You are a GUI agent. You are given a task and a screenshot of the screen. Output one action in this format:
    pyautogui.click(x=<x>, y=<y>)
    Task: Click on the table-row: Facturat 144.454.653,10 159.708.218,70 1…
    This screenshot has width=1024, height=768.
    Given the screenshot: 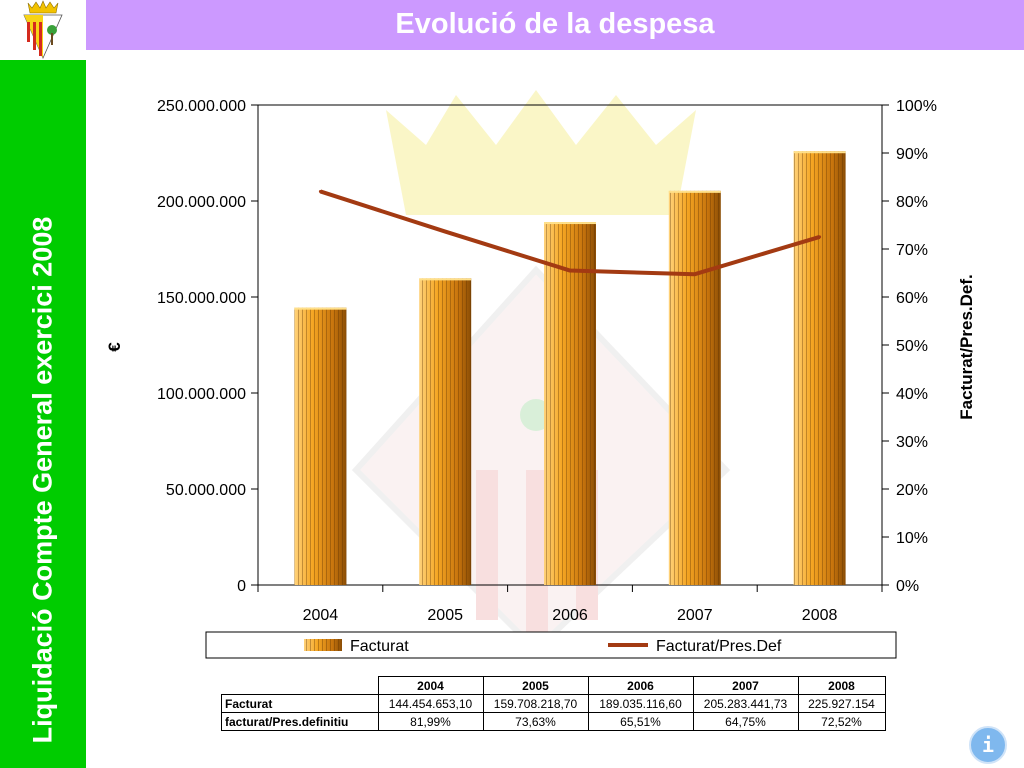 What is the action you would take?
    pyautogui.click(x=553, y=703)
    